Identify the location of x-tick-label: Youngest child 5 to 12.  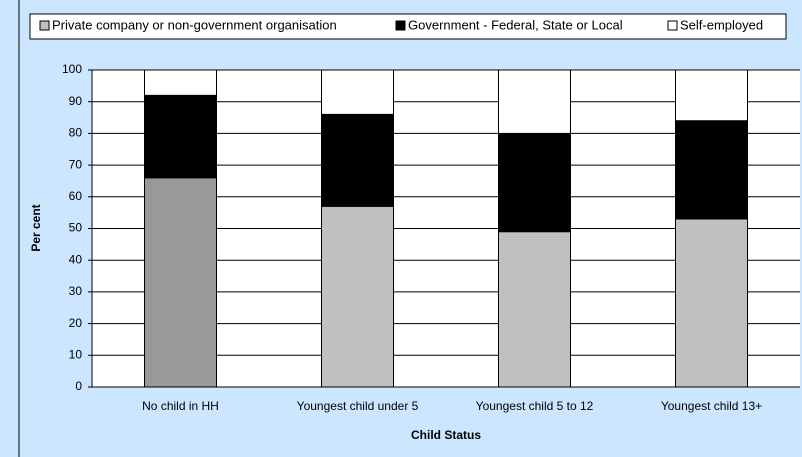
(535, 406).